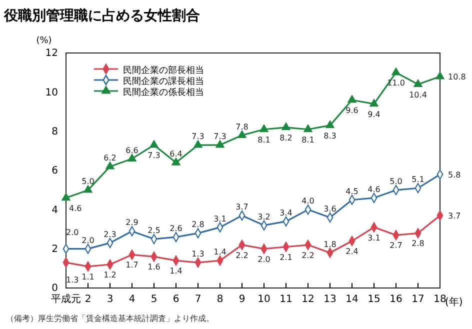 The width and height of the screenshot is (472, 329). What do you see at coordinates (55, 132) in the screenshot?
I see `y-tick-label: 8` at bounding box center [55, 132].